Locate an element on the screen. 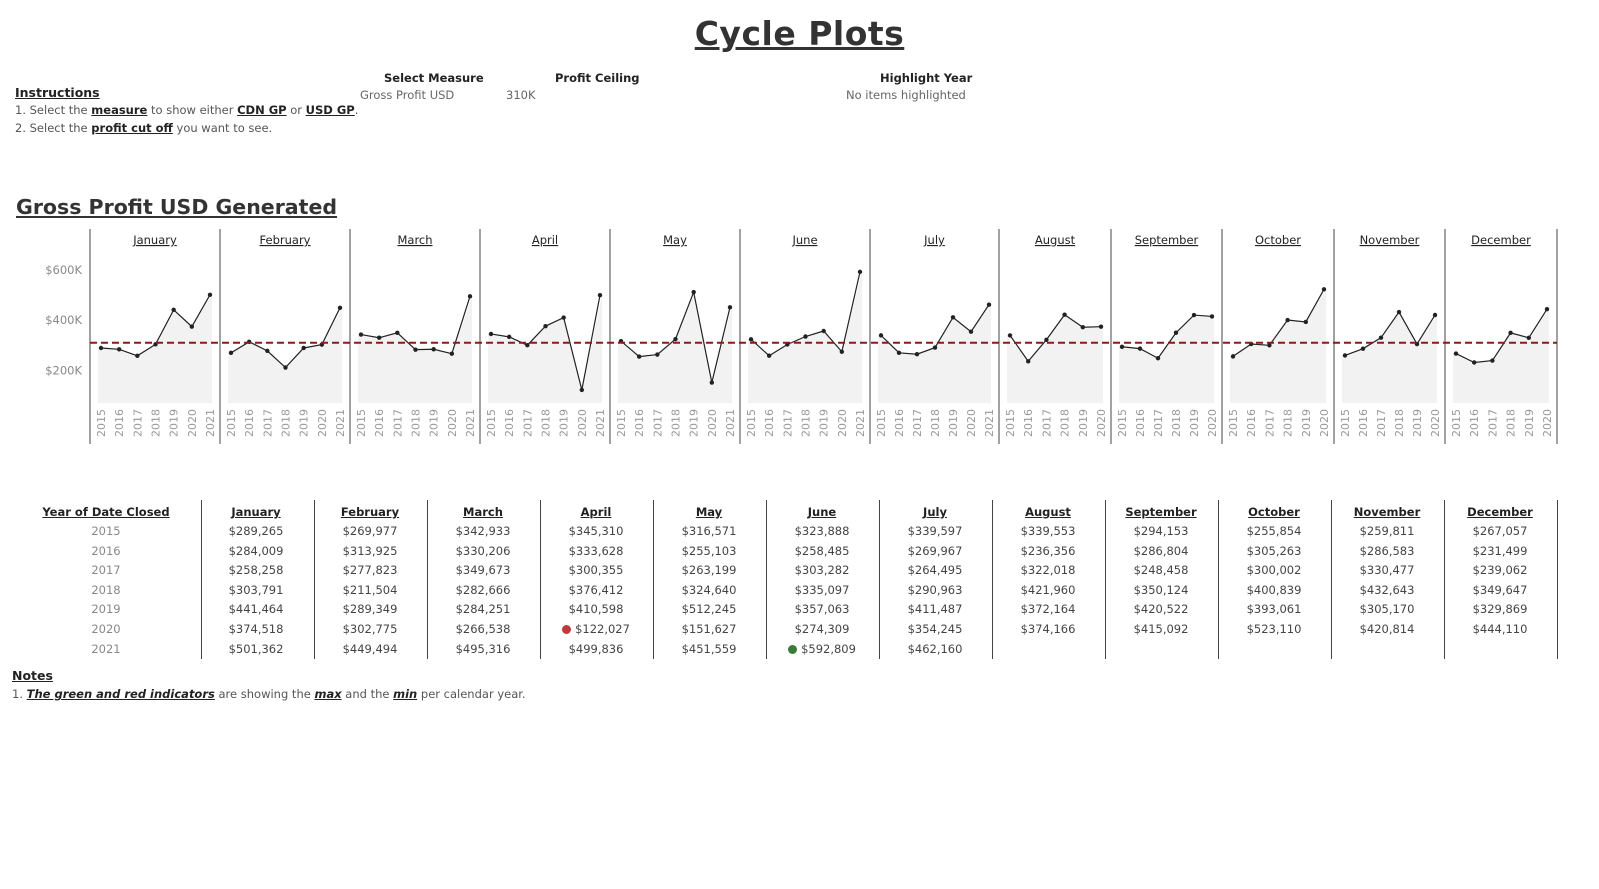 This screenshot has width=1599, height=889. table-cell: $372,164 is located at coordinates (1048, 609).